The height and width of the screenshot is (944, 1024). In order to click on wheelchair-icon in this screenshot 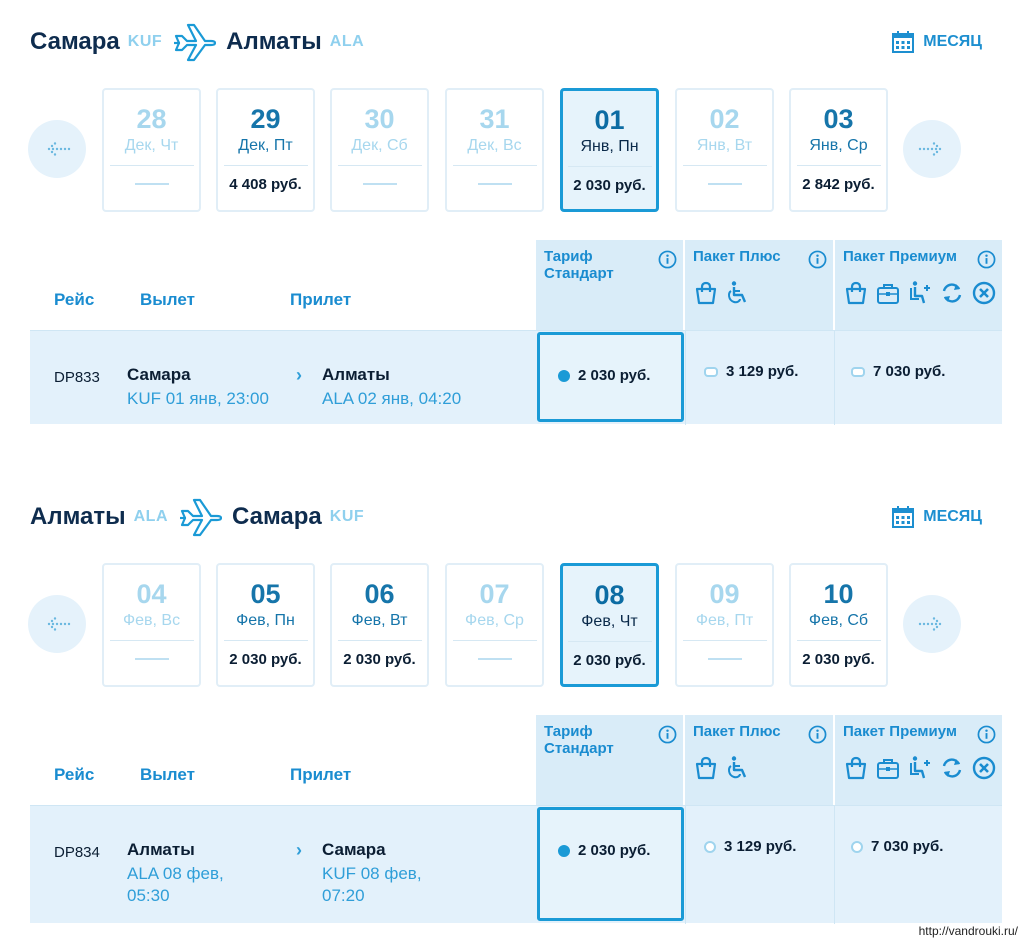, I will do `click(738, 768)`.